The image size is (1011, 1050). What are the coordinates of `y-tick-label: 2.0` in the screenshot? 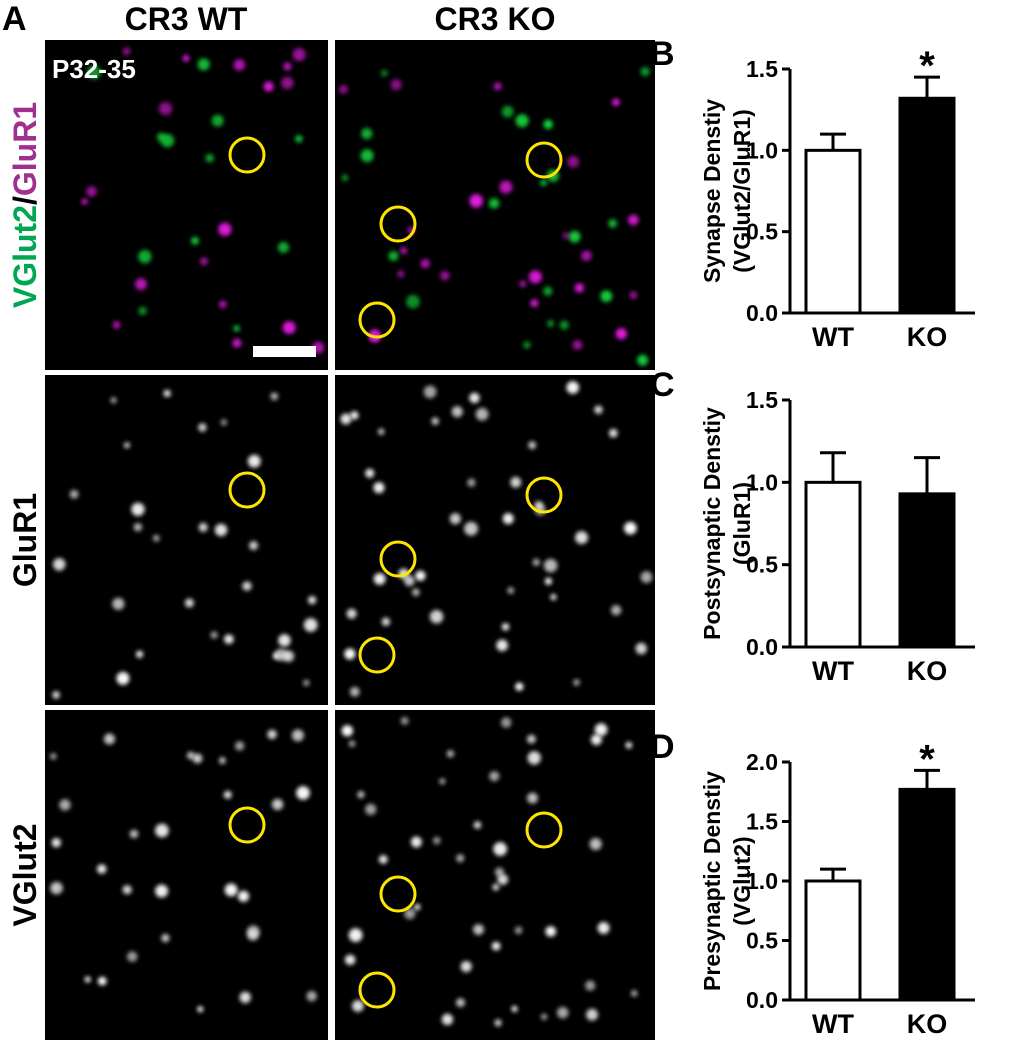 It's located at (762, 762).